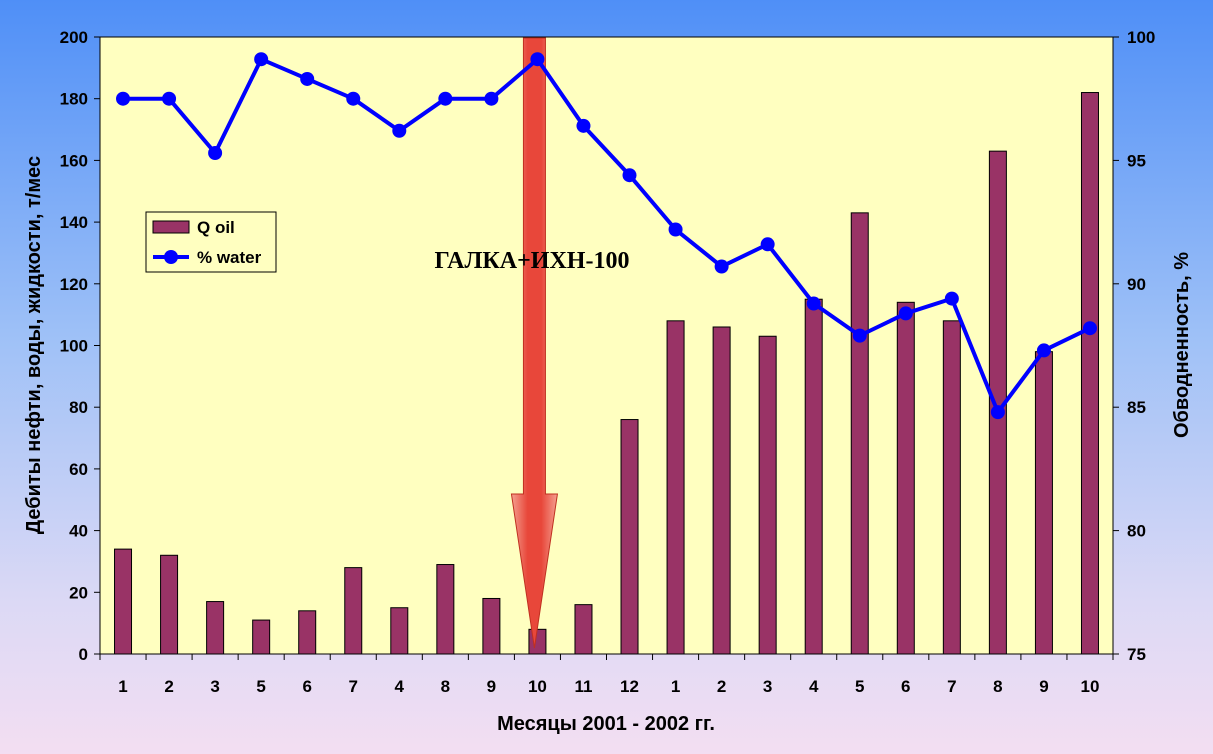 The height and width of the screenshot is (754, 1213). What do you see at coordinates (78, 531) in the screenshot?
I see `y-tick-label: 40` at bounding box center [78, 531].